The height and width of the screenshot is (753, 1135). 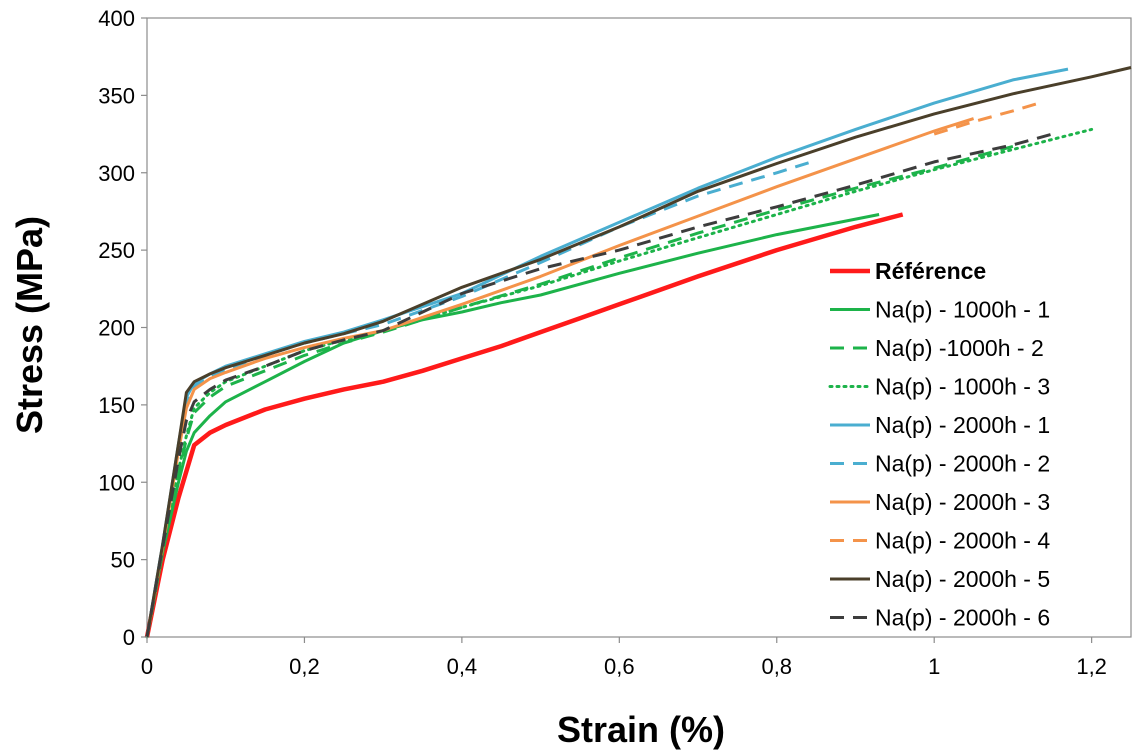 What do you see at coordinates (116, 18) in the screenshot?
I see `y-tick-label: 400` at bounding box center [116, 18].